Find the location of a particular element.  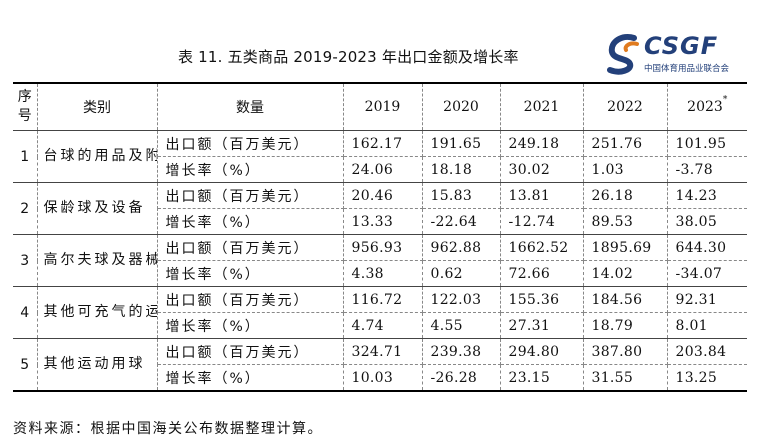

header-row: 序号 类别 数量 2019 2020 2021 2022 2023* is located at coordinates (380, 107).